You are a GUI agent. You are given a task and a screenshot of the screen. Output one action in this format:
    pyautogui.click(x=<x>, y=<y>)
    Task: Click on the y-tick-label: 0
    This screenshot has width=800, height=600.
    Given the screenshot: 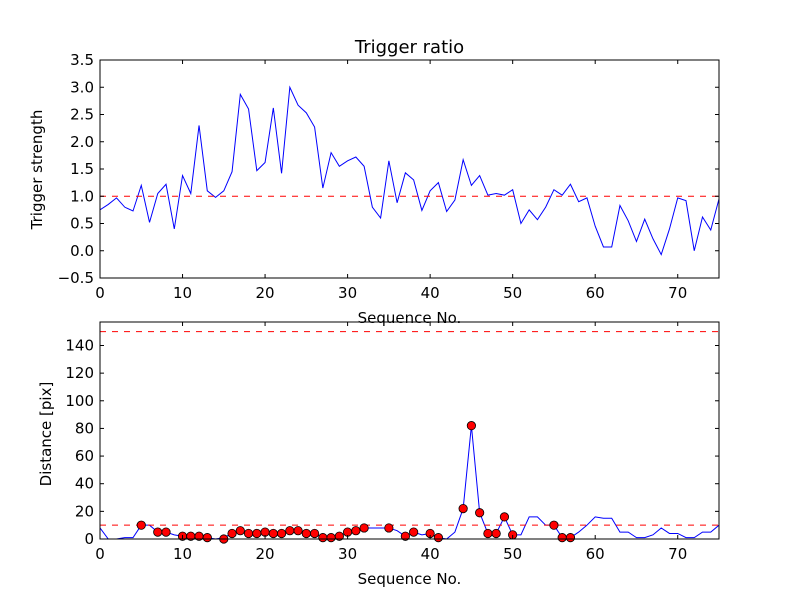 What is the action you would take?
    pyautogui.click(x=89, y=539)
    